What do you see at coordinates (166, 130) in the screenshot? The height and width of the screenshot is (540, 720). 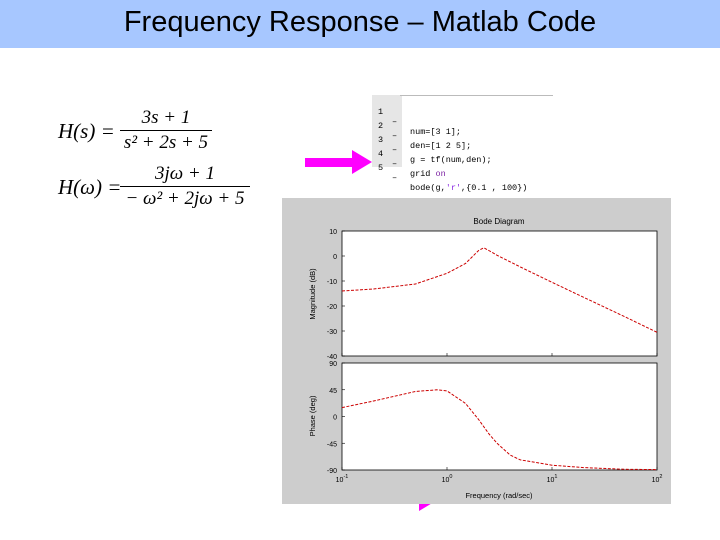 I see `equation-h-s-fraction: 3s + 1 s² + 2s + 5` at bounding box center [166, 130].